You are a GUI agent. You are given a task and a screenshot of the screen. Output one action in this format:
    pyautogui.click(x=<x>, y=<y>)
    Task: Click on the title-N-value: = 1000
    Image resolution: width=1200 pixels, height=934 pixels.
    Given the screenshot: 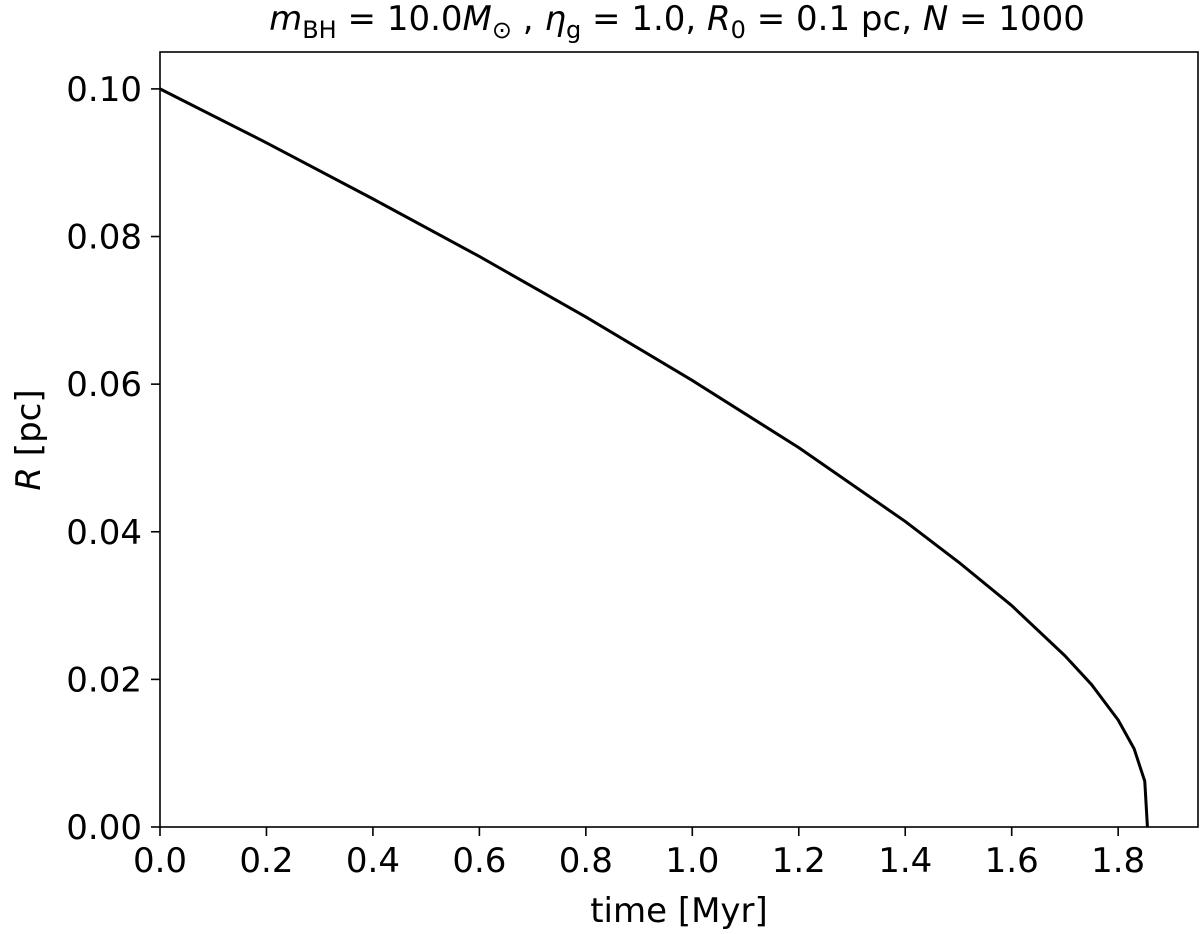 What is the action you would take?
    pyautogui.click(x=1016, y=19)
    